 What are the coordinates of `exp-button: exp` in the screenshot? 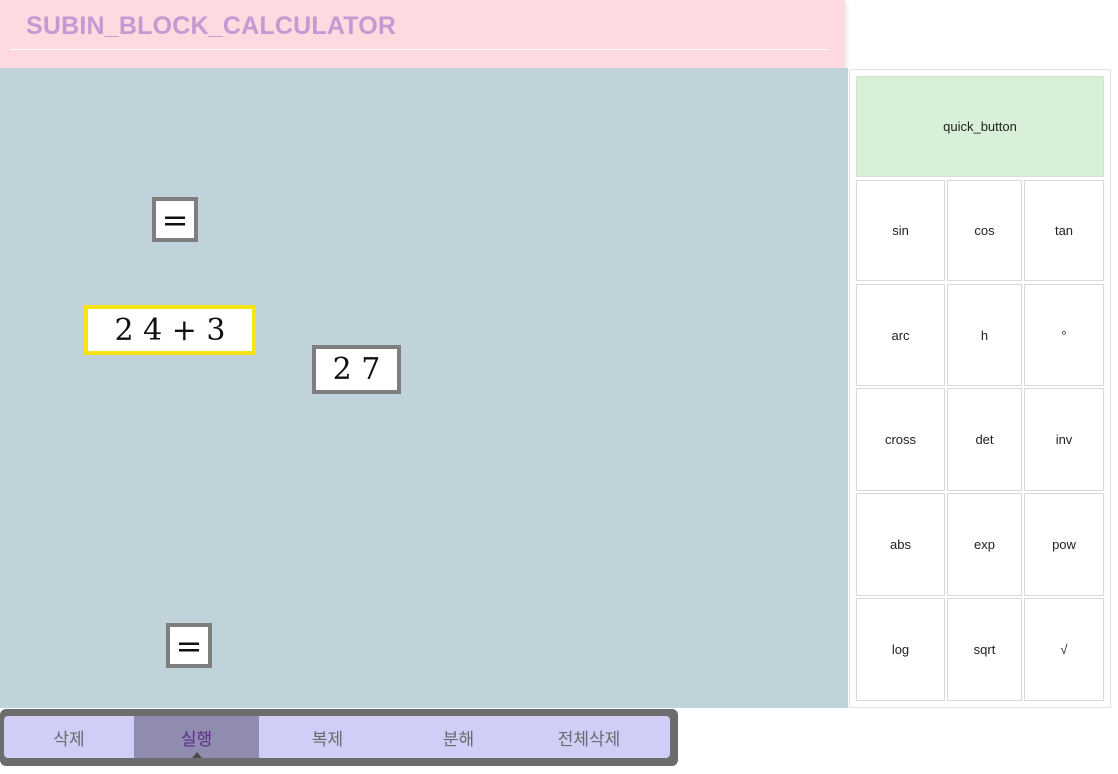 It's located at (984, 544).